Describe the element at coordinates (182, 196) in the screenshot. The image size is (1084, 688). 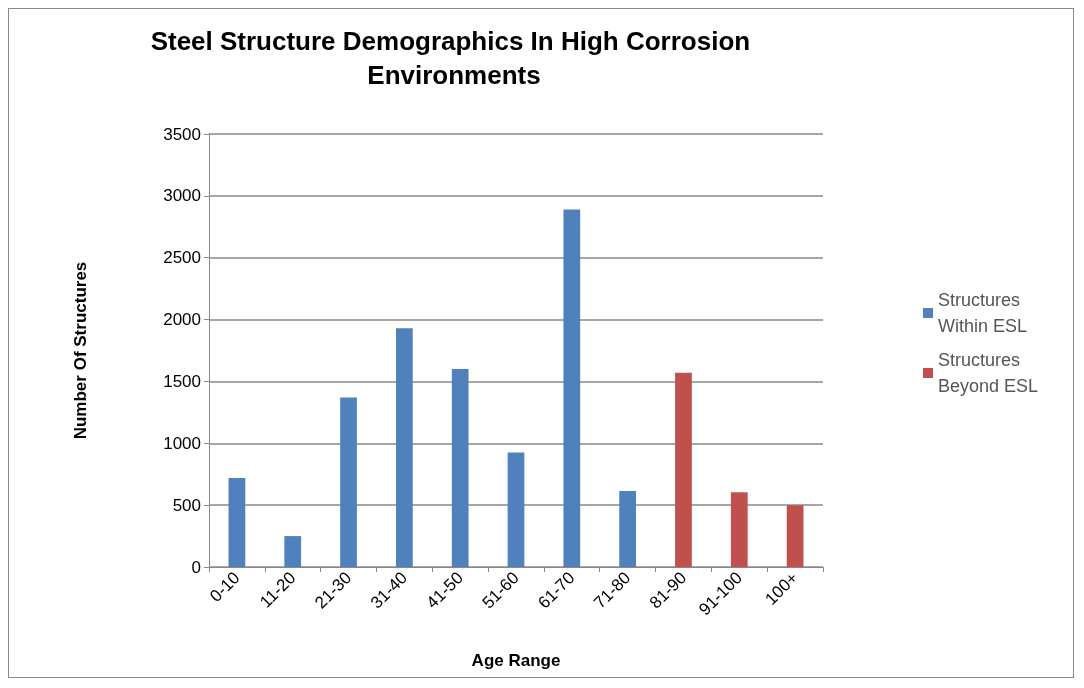
I see `y-tick-label: 3000` at that location.